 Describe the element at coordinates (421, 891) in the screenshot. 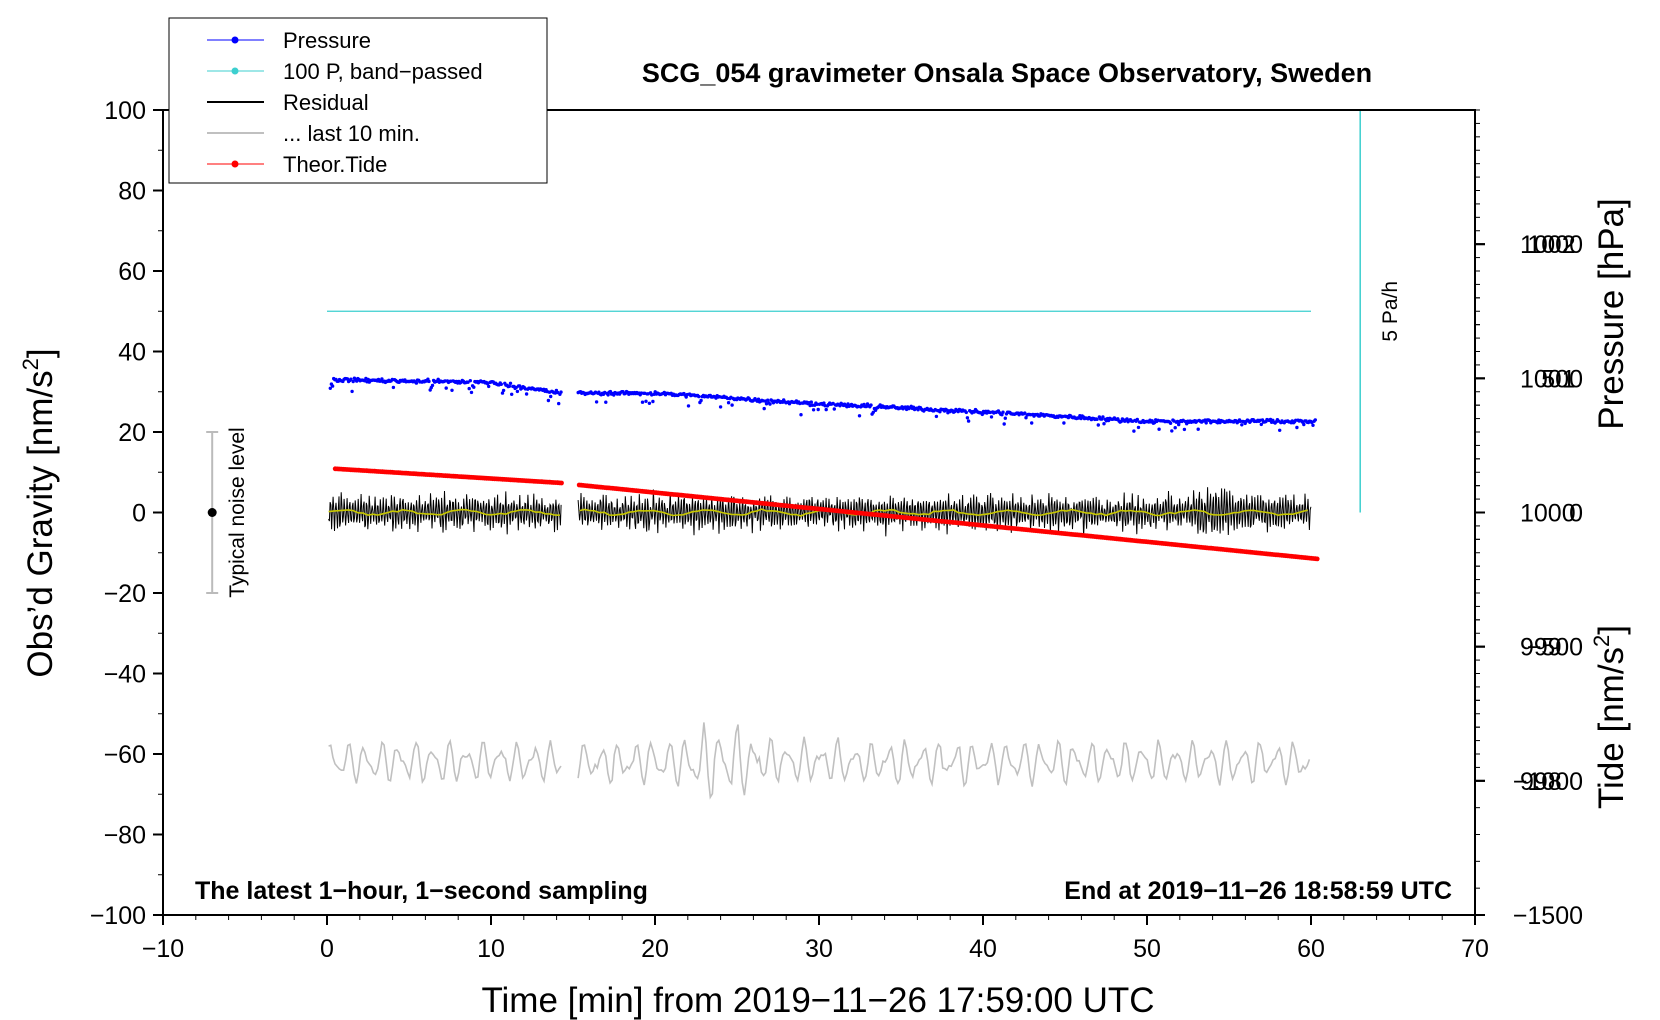

I see `annotation-sampling: The latest 1−hour, 1−second sampling` at that location.